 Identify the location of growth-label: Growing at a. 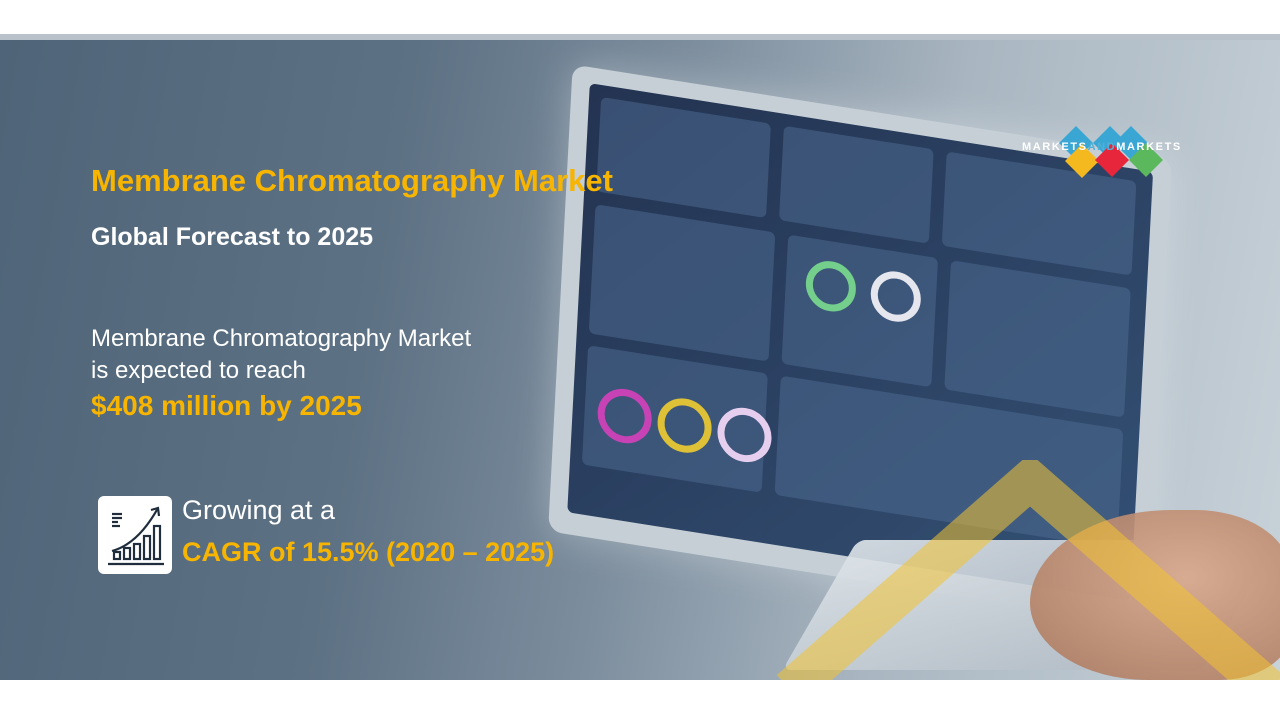
(259, 510).